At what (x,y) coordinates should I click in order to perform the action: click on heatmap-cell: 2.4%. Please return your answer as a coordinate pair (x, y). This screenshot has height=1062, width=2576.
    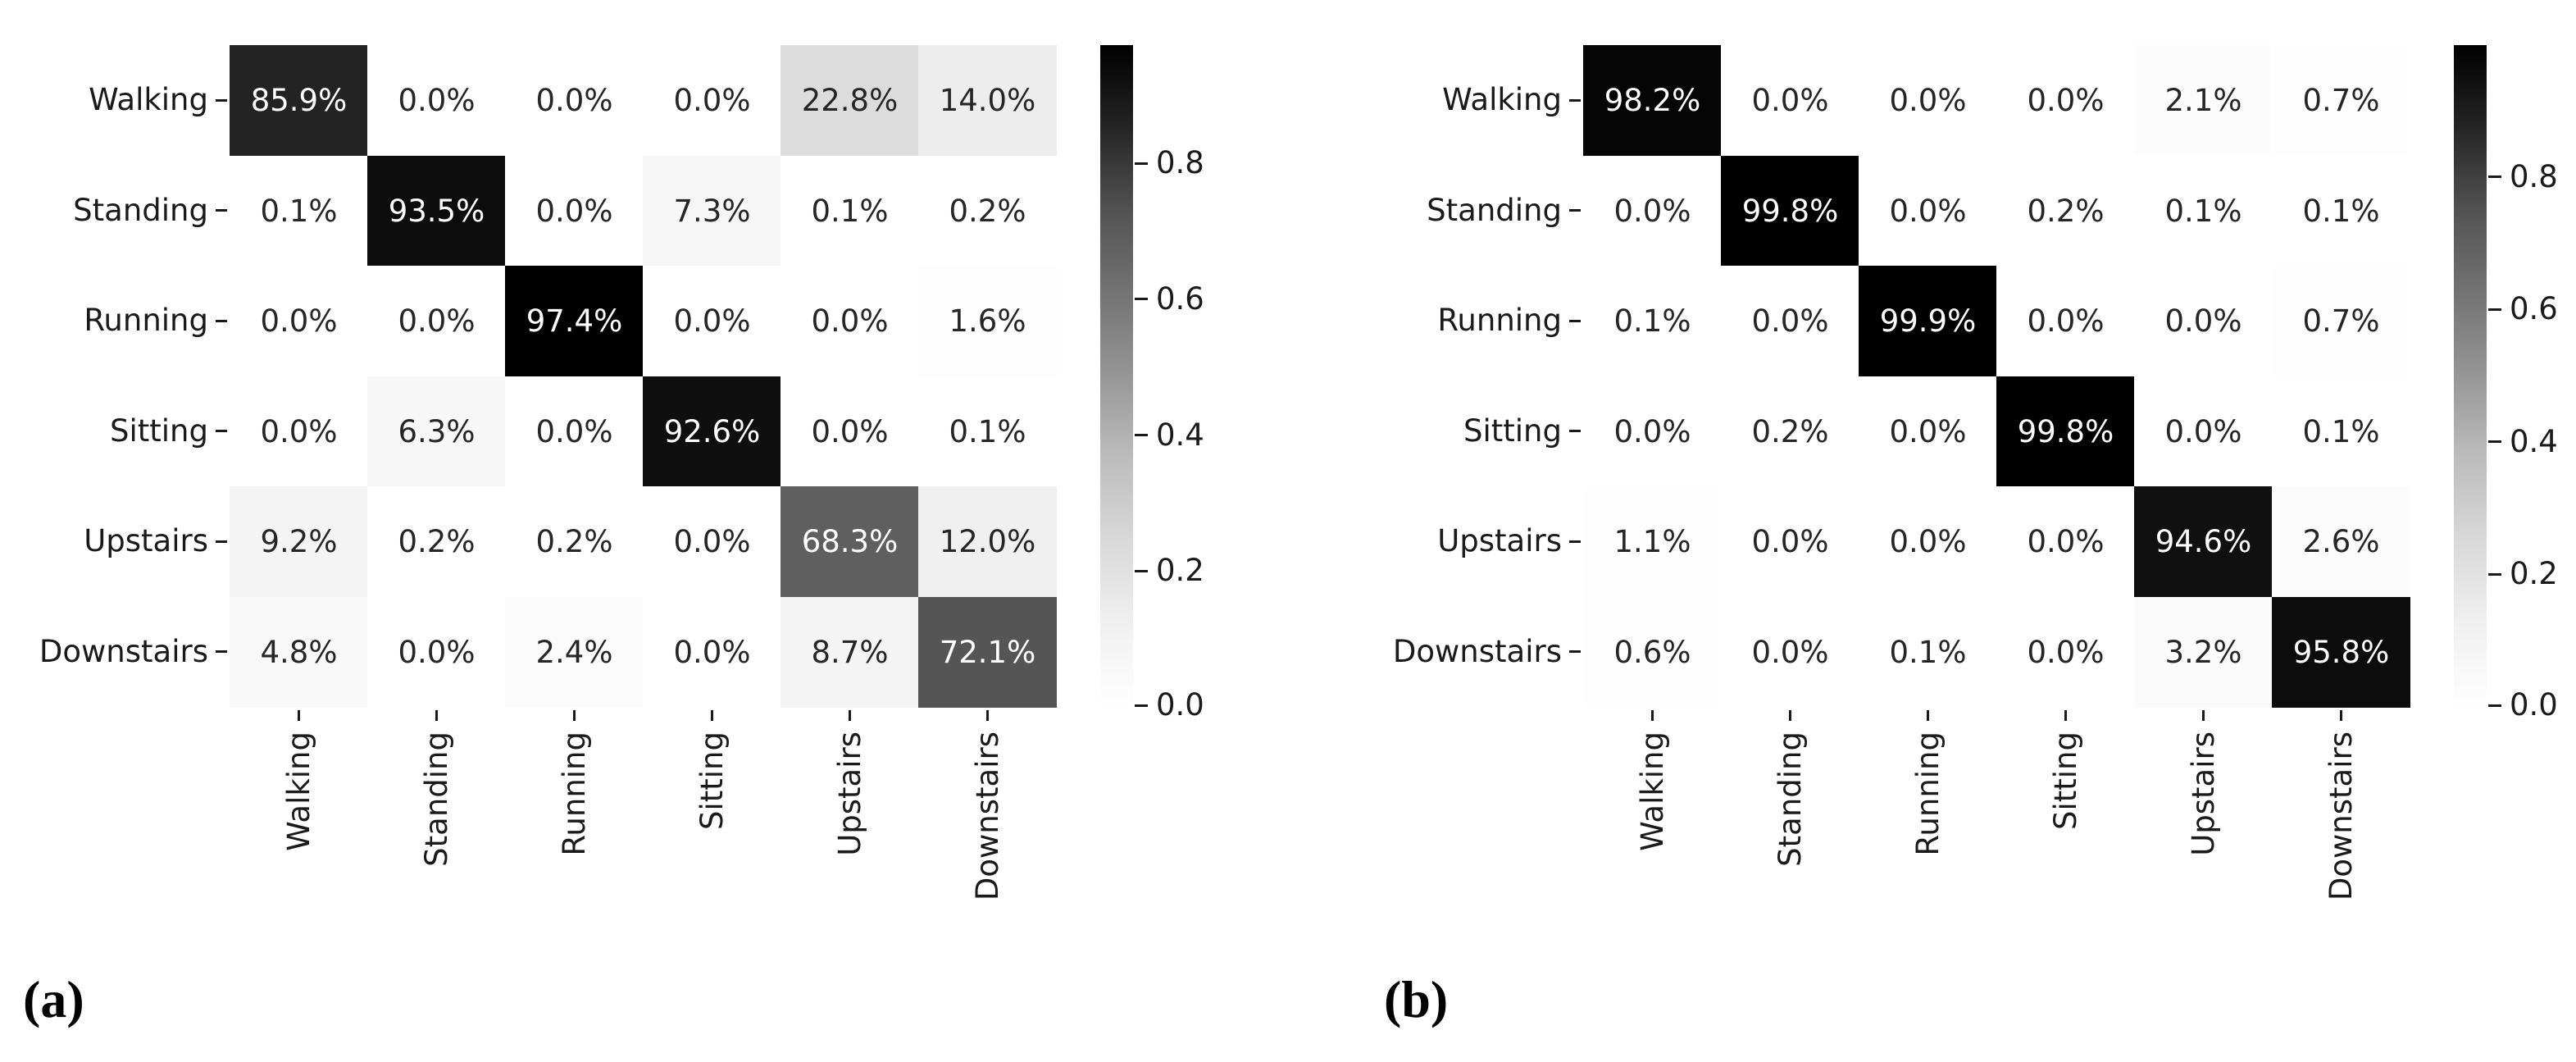
    Looking at the image, I should click on (574, 652).